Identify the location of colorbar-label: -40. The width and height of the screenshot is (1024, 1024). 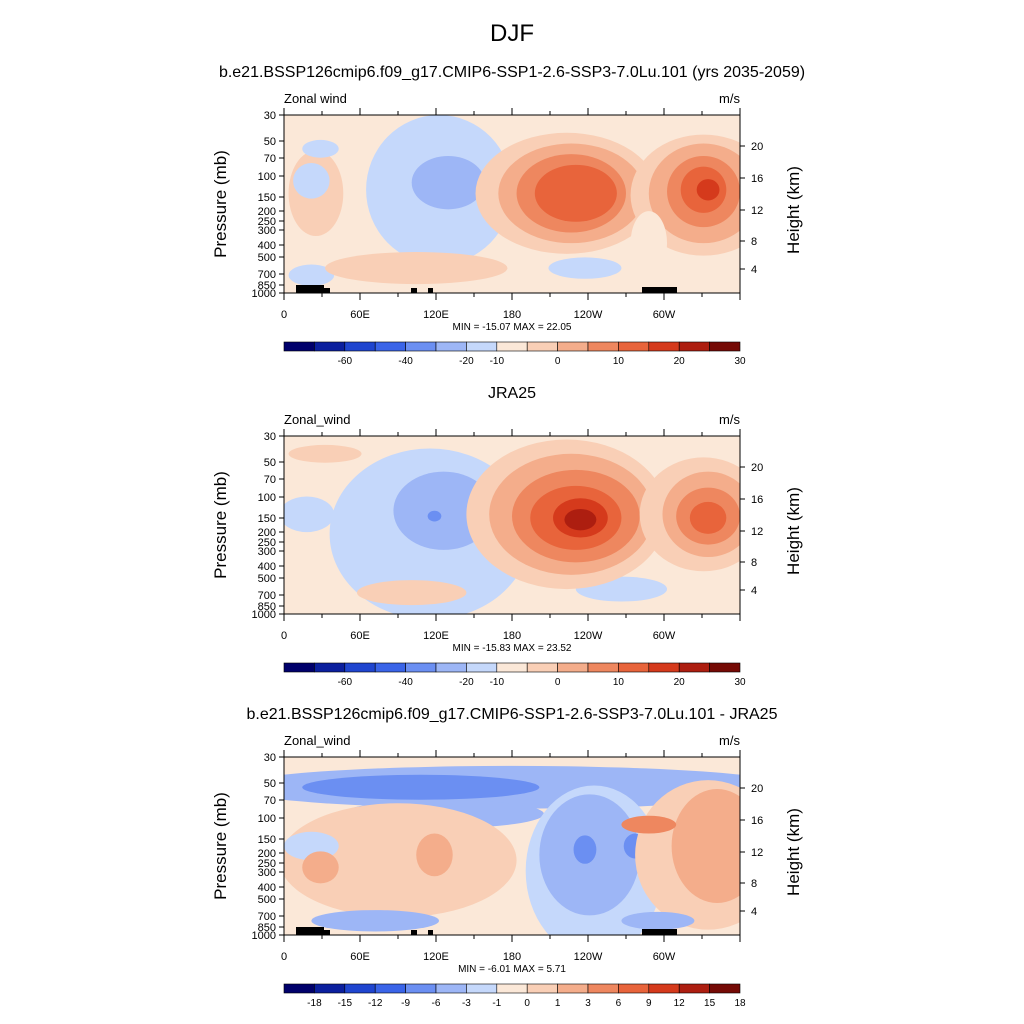
(405, 361).